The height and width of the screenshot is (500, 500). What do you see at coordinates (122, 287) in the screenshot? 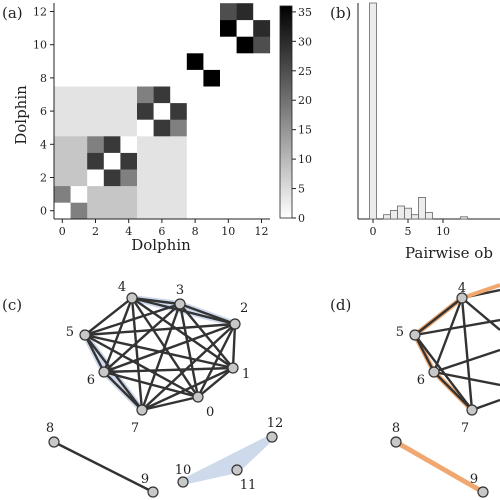
I see `network-node-label: 4` at bounding box center [122, 287].